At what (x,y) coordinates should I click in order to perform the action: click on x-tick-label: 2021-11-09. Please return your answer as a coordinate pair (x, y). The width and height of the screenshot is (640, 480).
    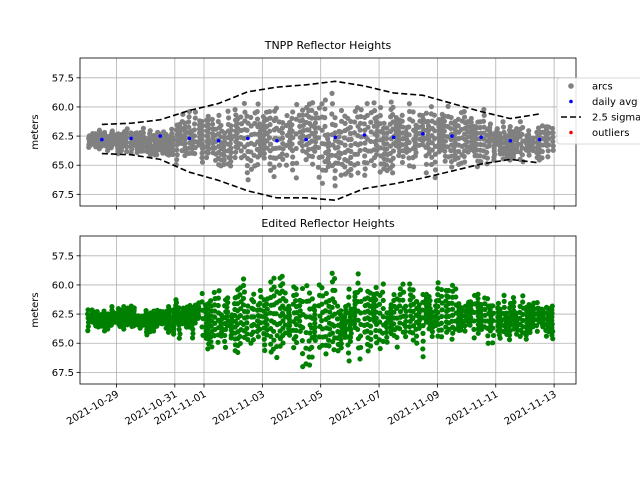
    Looking at the image, I should click on (414, 408).